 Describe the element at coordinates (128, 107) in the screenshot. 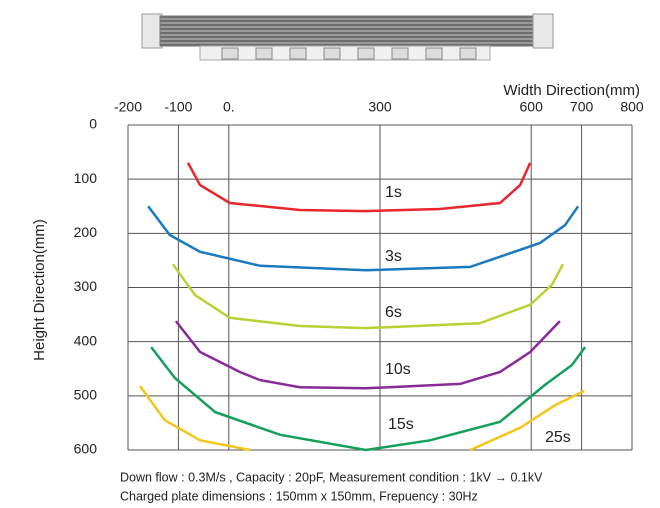

I see `x-tick-label: -200` at that location.